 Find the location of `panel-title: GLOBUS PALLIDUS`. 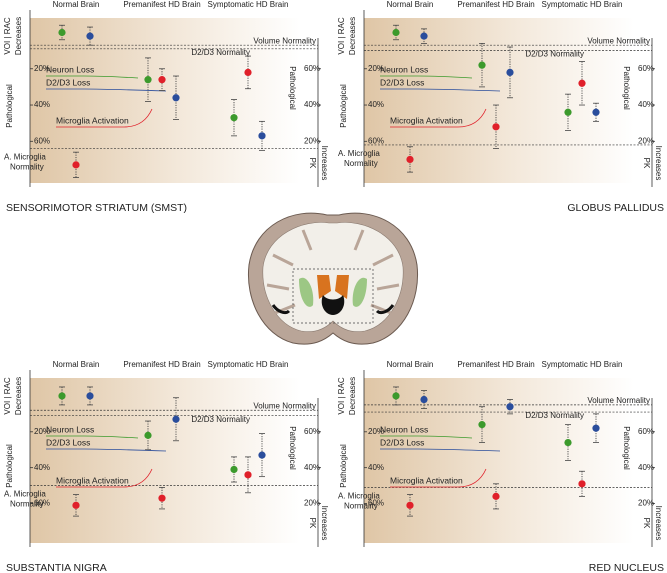

panel-title: GLOBUS PALLIDUS is located at coordinates (615, 208).